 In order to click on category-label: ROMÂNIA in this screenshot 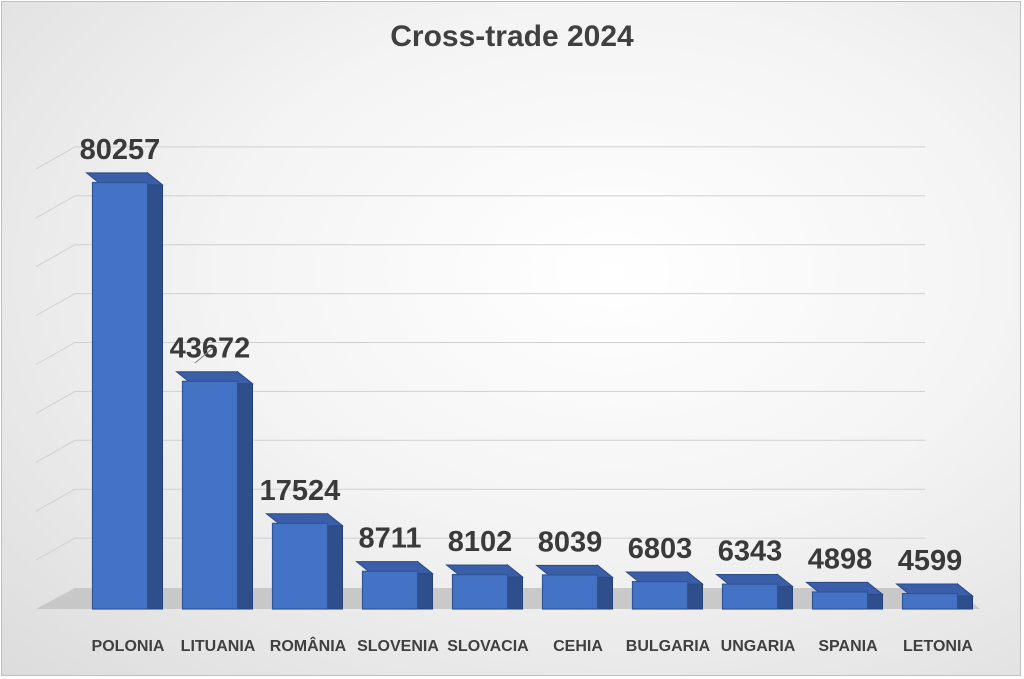, I will do `click(308, 645)`.